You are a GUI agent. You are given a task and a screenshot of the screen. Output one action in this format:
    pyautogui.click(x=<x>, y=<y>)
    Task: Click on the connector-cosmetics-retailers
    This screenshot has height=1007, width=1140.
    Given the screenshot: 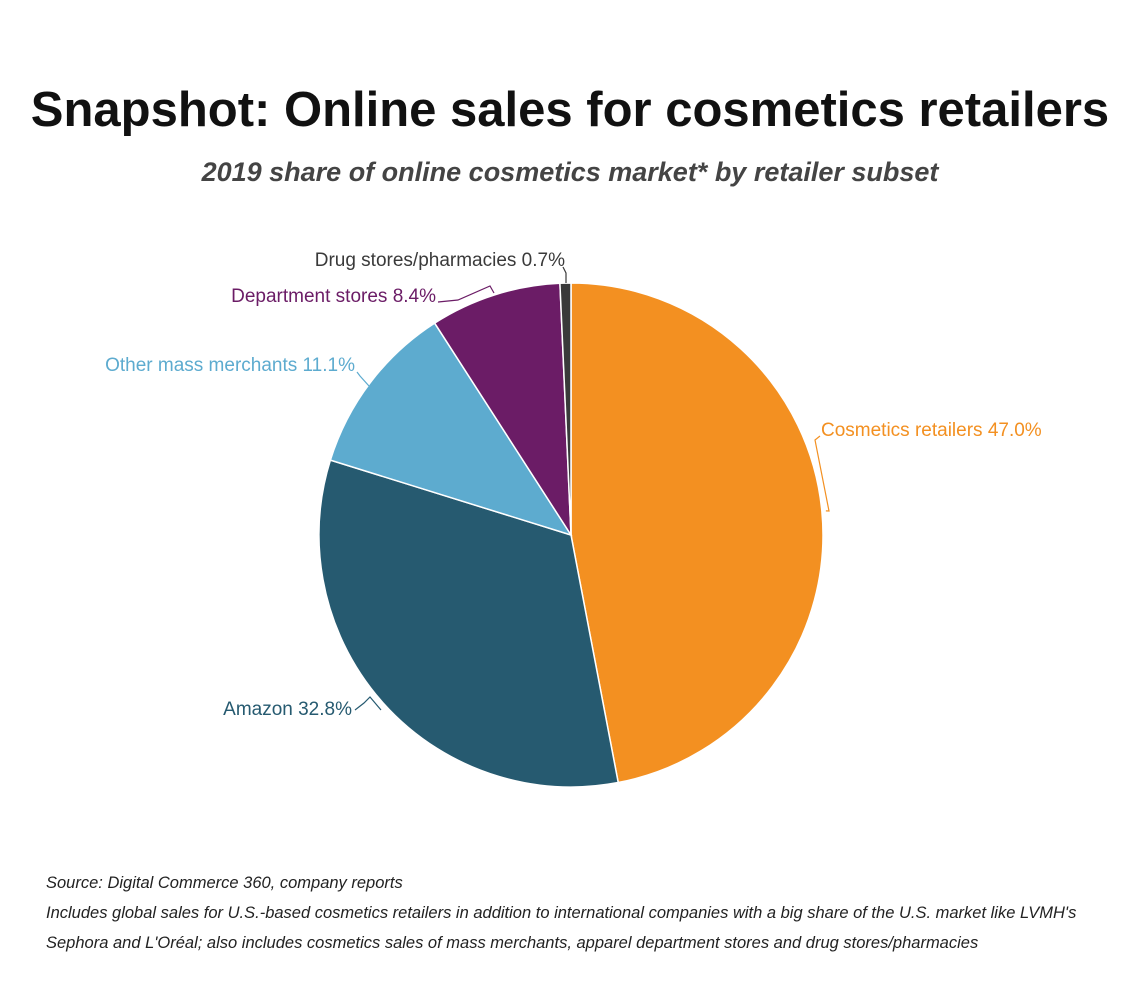 What is the action you would take?
    pyautogui.click(x=822, y=473)
    